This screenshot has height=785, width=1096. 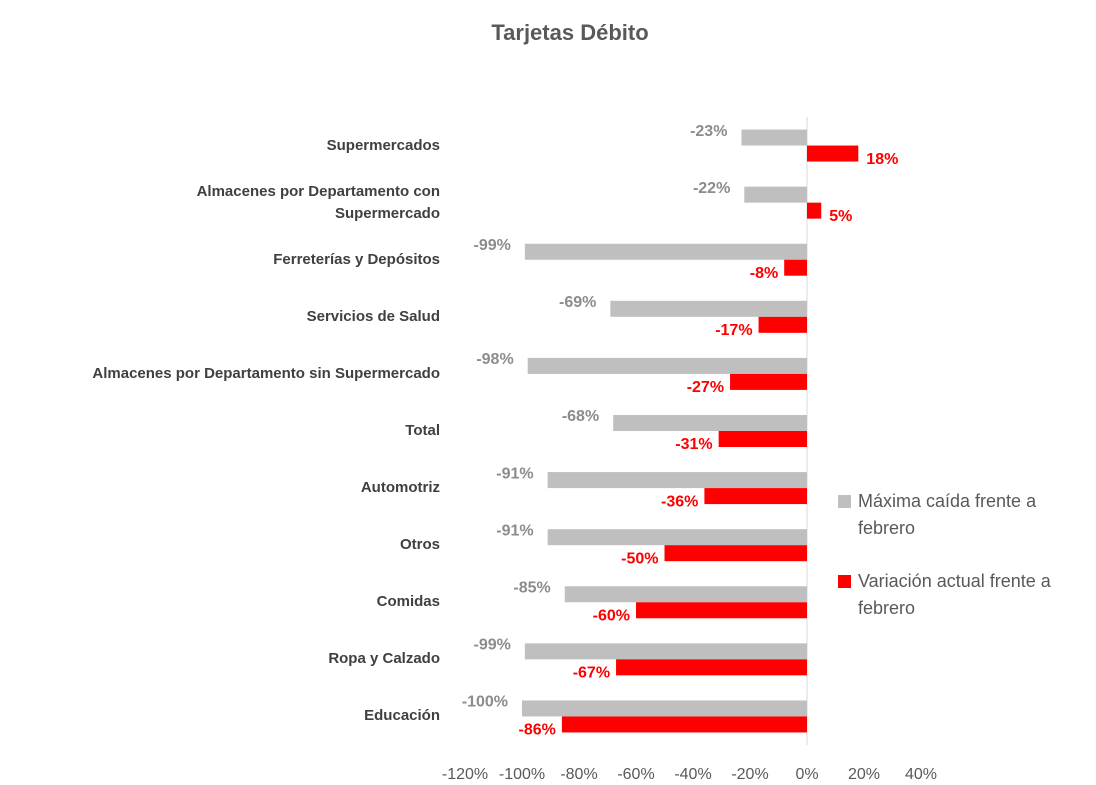 I want to click on data-label: -100%, so click(x=485, y=702).